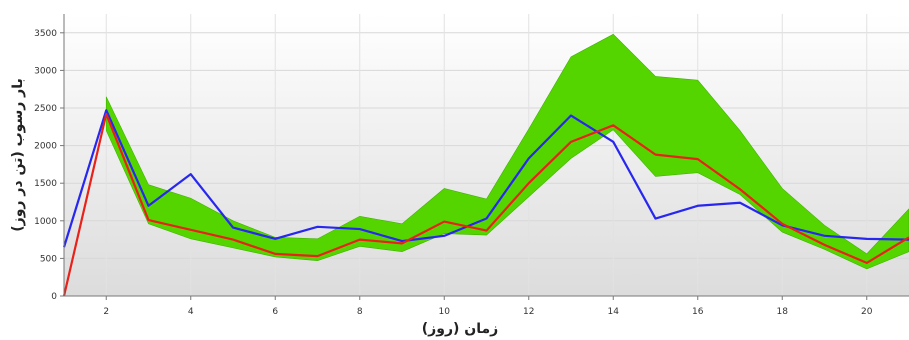 The height and width of the screenshot is (340, 909). What do you see at coordinates (45, 147) in the screenshot?
I see `y-tick-label: 2000` at bounding box center [45, 147].